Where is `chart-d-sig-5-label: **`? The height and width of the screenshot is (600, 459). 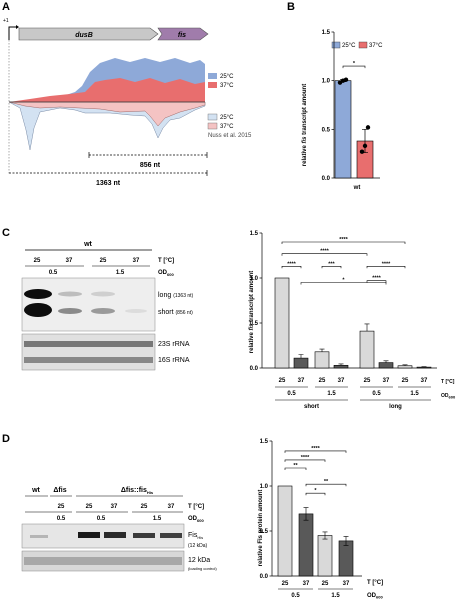
chart-d-sig-5-label: ** is located at coordinates (326, 482).